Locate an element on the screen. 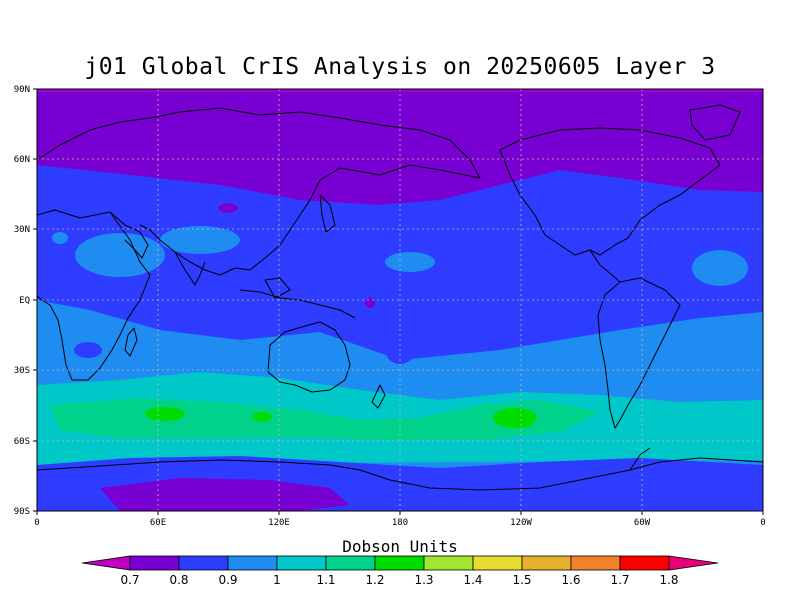  polar-purple-south is located at coordinates (225, 494).